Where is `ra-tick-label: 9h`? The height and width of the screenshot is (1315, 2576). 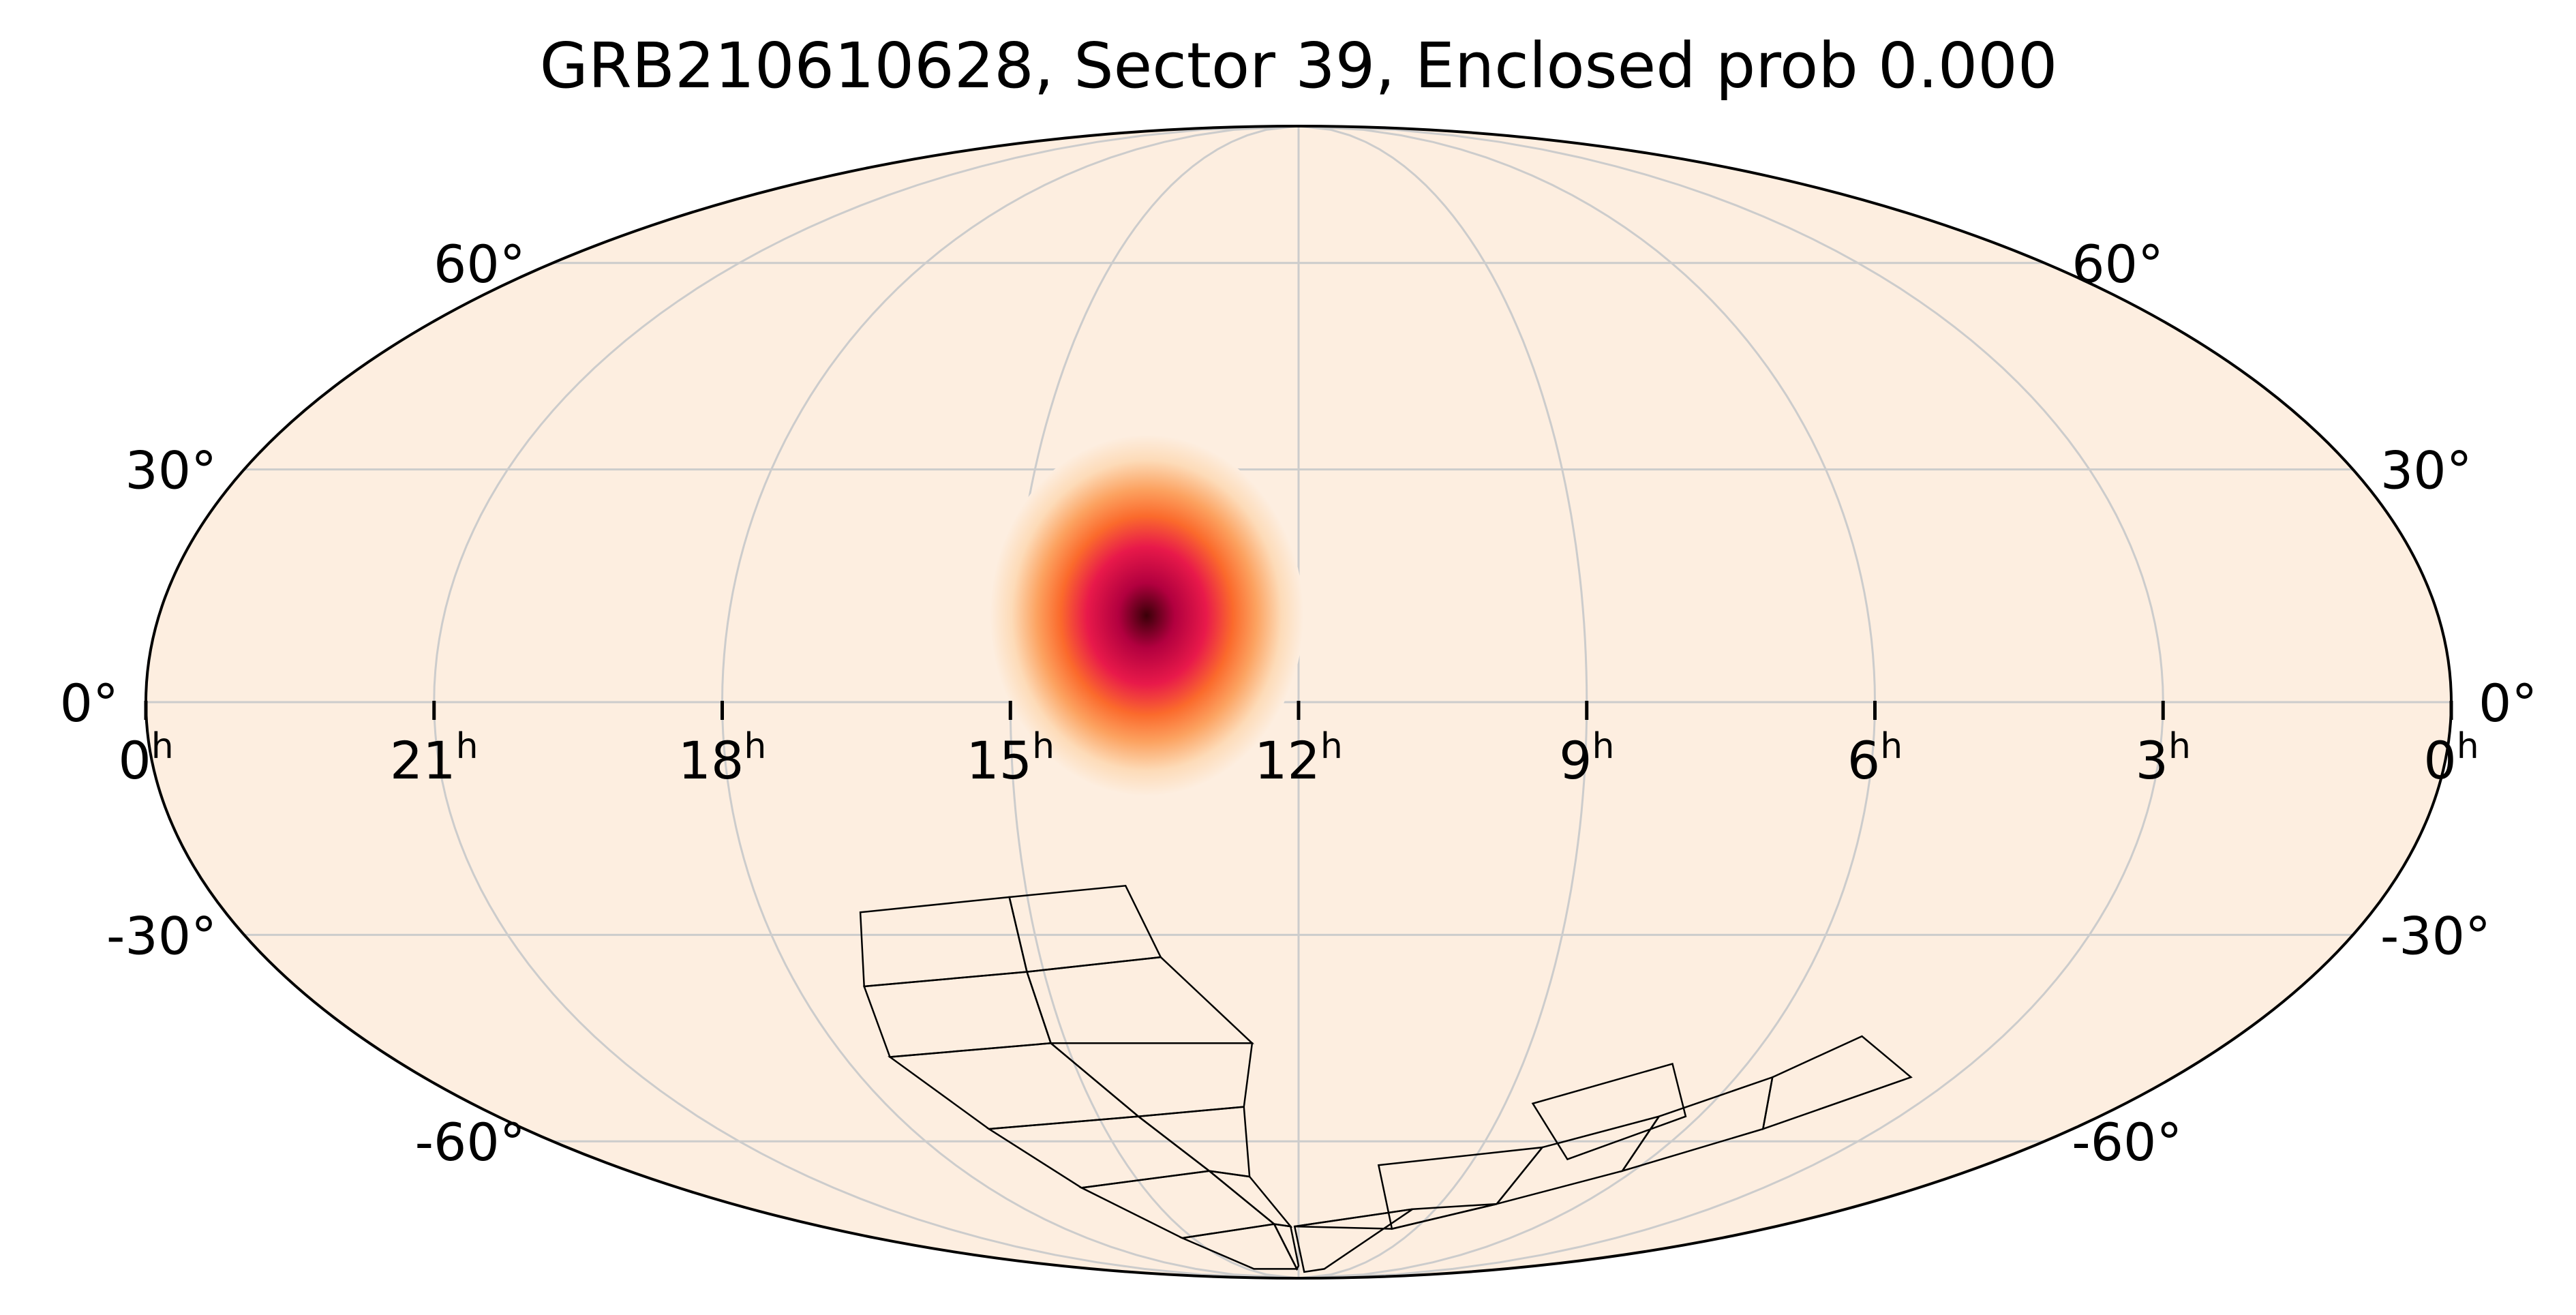 ra-tick-label: 9h is located at coordinates (1586, 758).